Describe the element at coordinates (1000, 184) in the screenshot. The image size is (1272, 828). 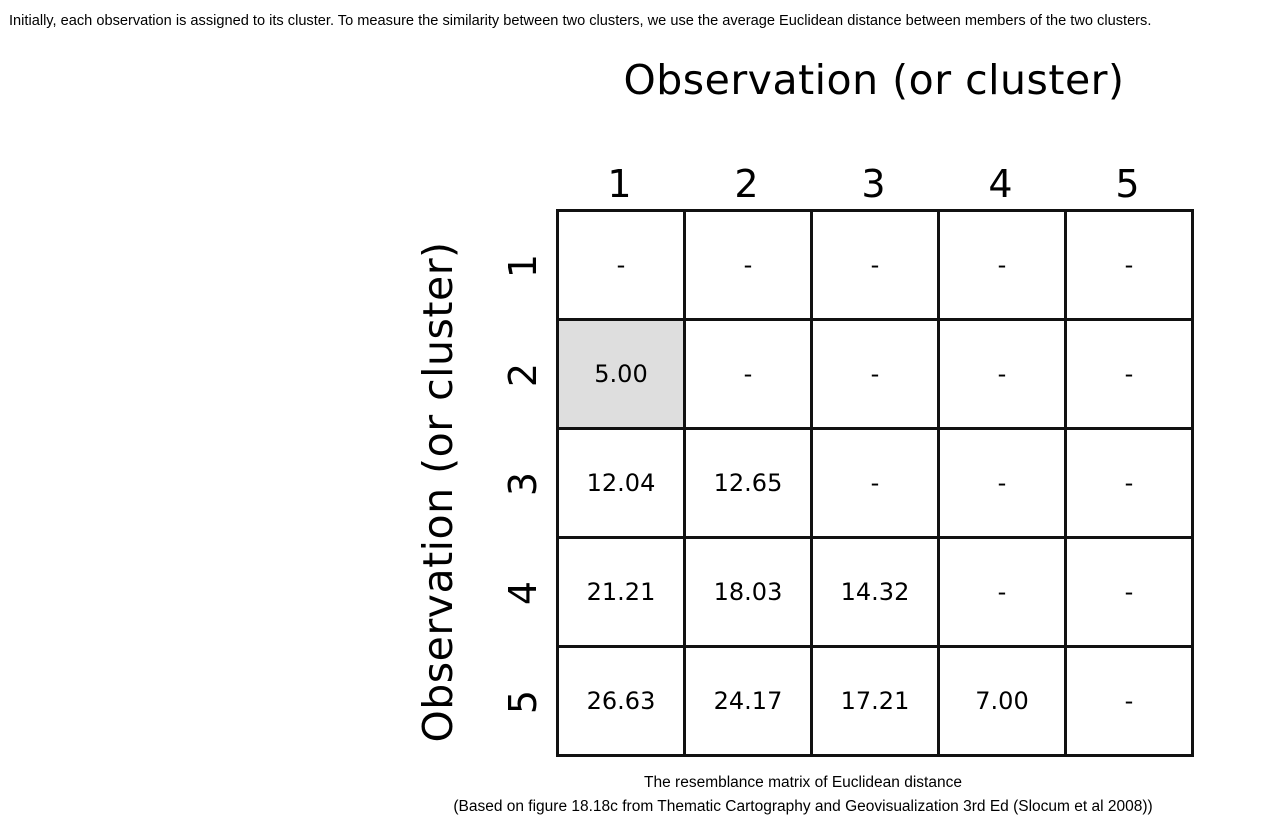
I see `column-label-4: 4` at that location.